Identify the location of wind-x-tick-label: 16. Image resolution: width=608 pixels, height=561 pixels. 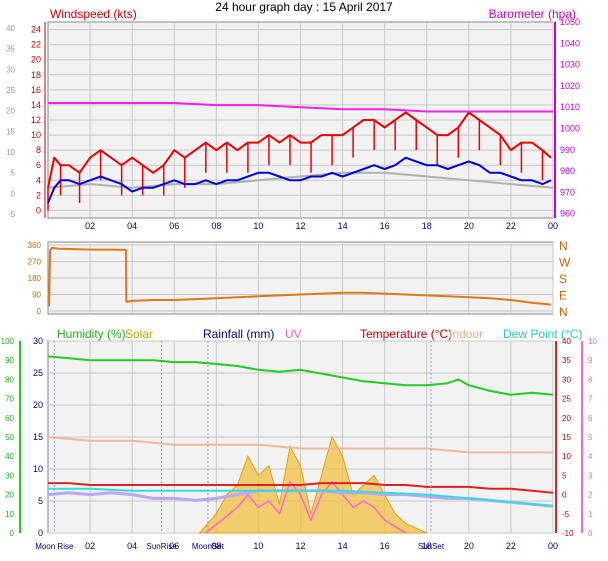
(385, 226).